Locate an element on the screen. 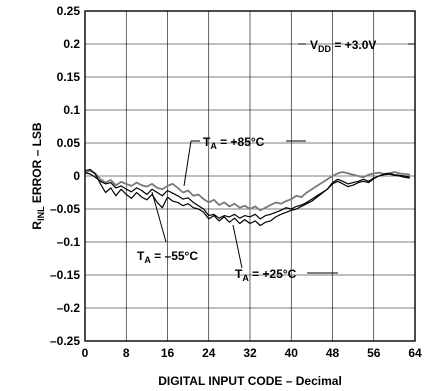  y-tick-label: 0 is located at coordinates (76, 176).